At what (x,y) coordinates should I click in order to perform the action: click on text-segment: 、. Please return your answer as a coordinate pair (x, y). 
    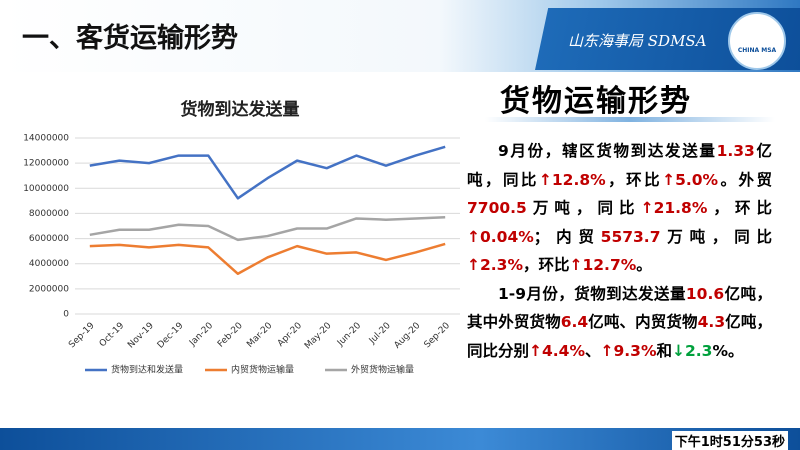
    Looking at the image, I should click on (593, 350).